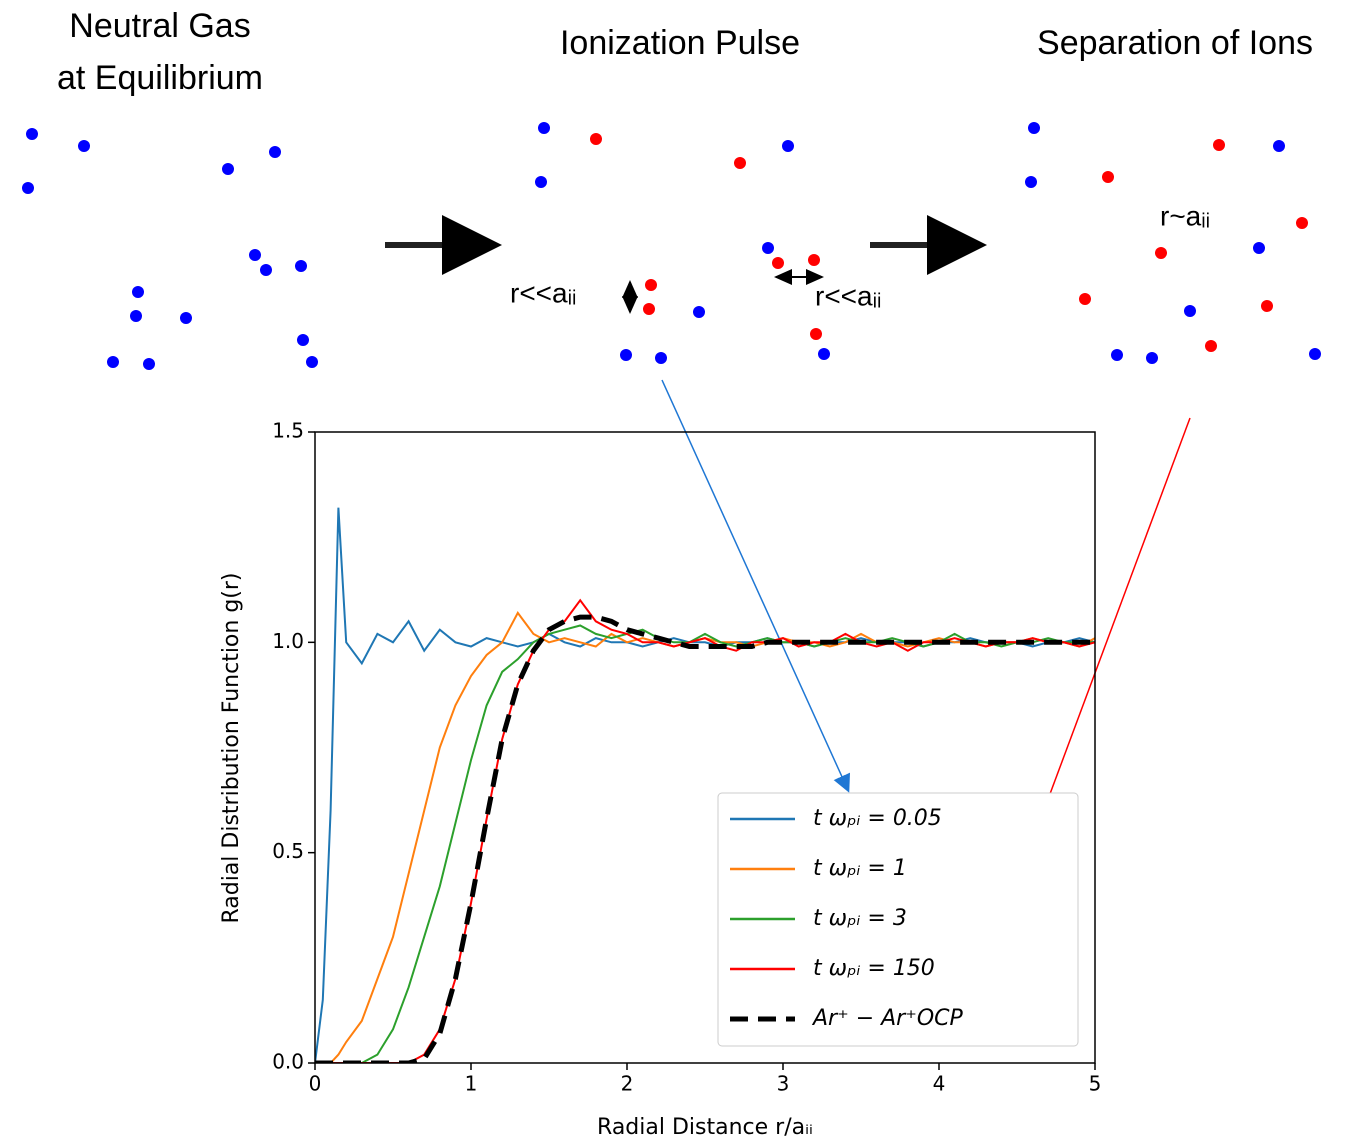  What do you see at coordinates (159, 26) in the screenshot?
I see `panel-title: Neutral Gas` at bounding box center [159, 26].